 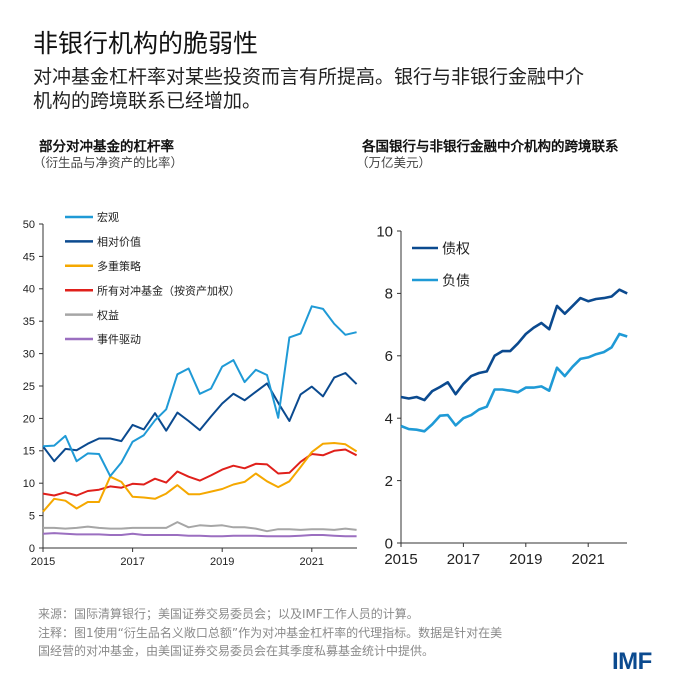 What do you see at coordinates (29, 419) in the screenshot?
I see `chart-0-y-tick-label: 20` at bounding box center [29, 419].